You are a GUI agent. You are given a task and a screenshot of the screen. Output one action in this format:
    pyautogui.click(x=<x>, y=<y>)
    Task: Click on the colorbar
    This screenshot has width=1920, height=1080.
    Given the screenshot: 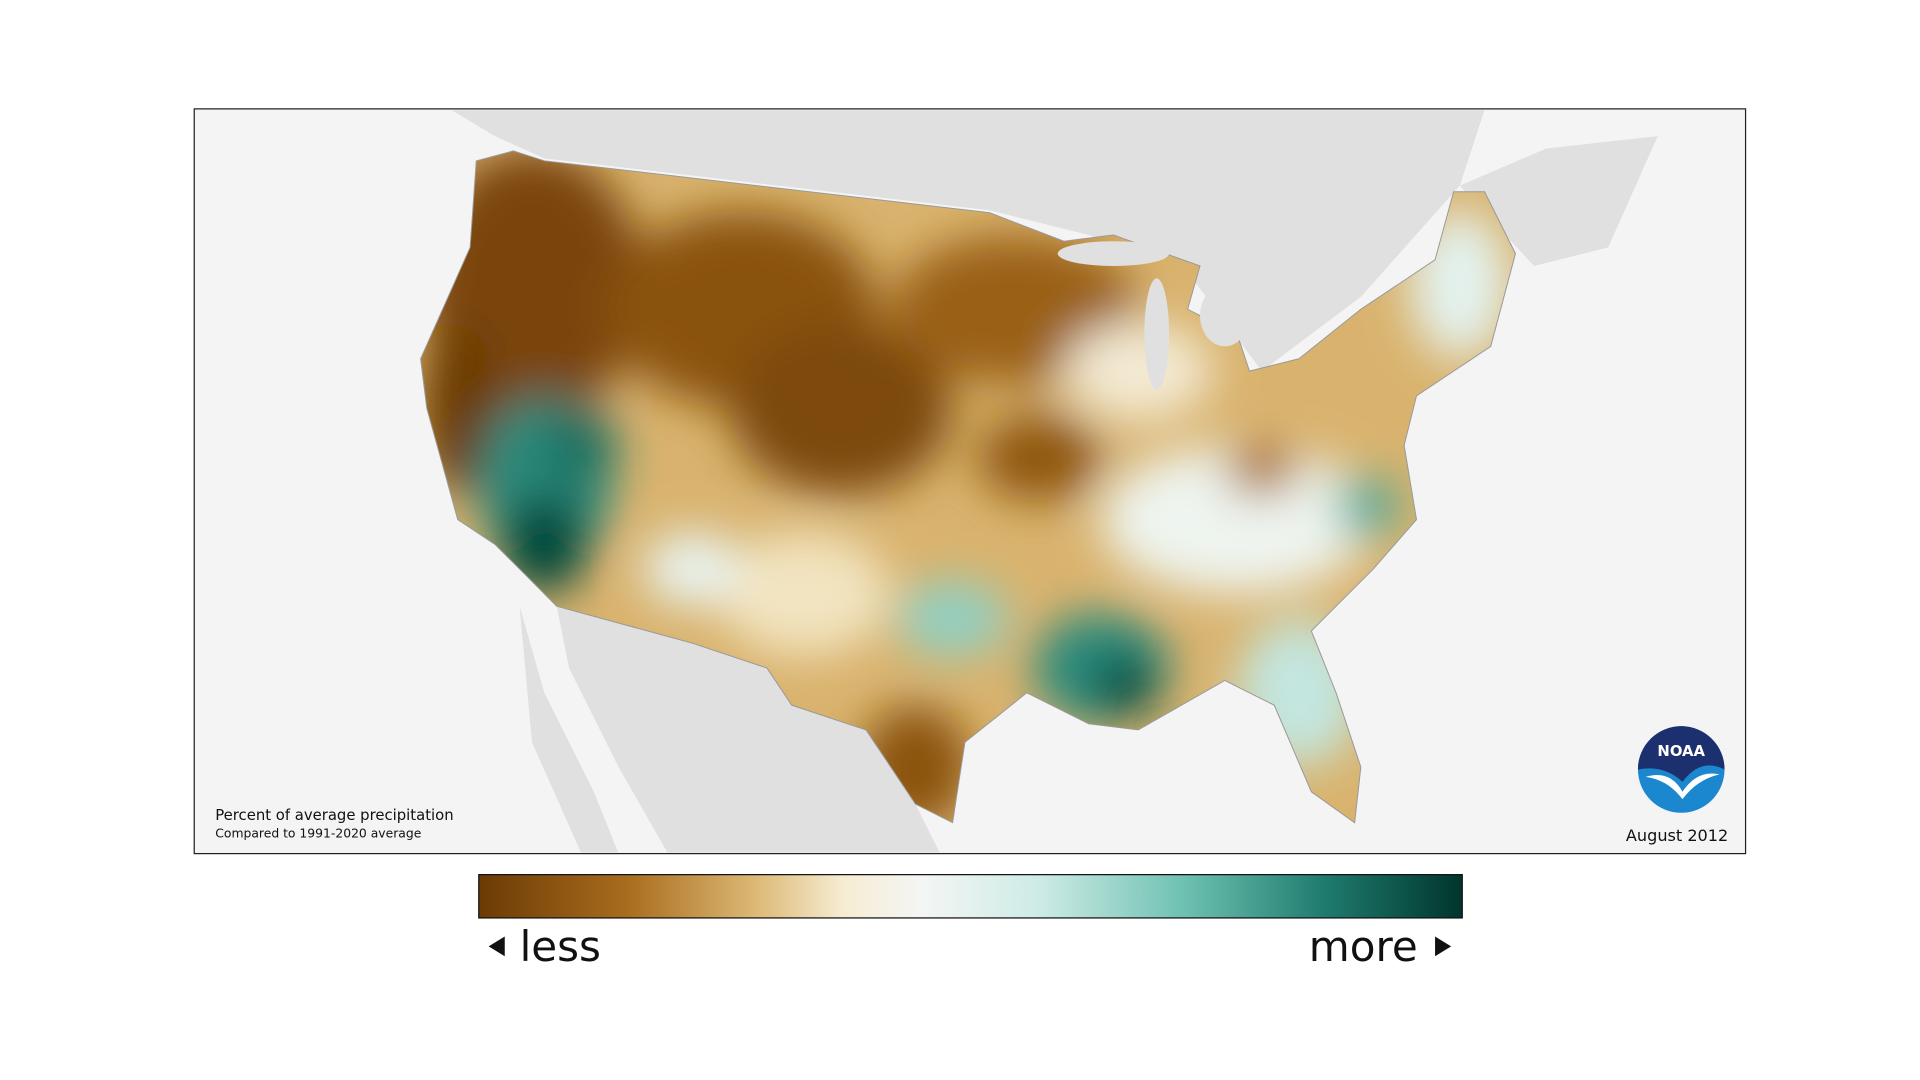 What is the action you would take?
    pyautogui.click(x=970, y=896)
    